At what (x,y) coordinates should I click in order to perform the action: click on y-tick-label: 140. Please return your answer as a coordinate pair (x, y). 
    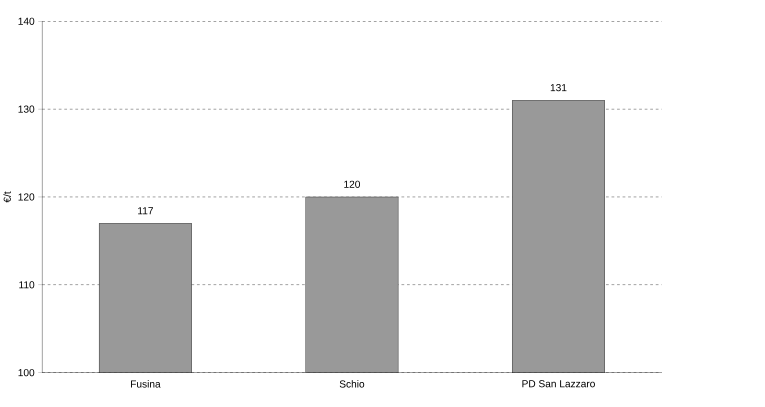
    Looking at the image, I should click on (26, 21).